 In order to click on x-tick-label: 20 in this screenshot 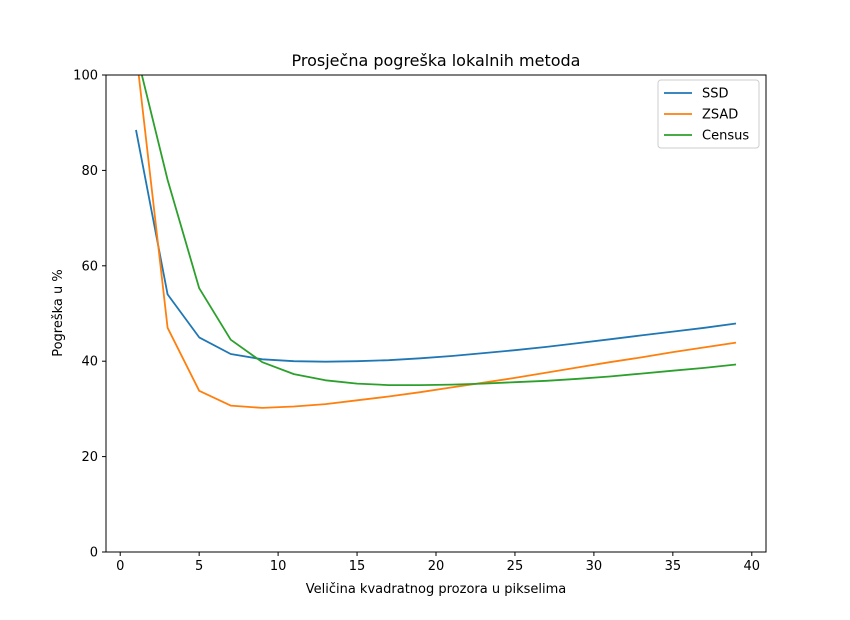, I will do `click(436, 566)`.